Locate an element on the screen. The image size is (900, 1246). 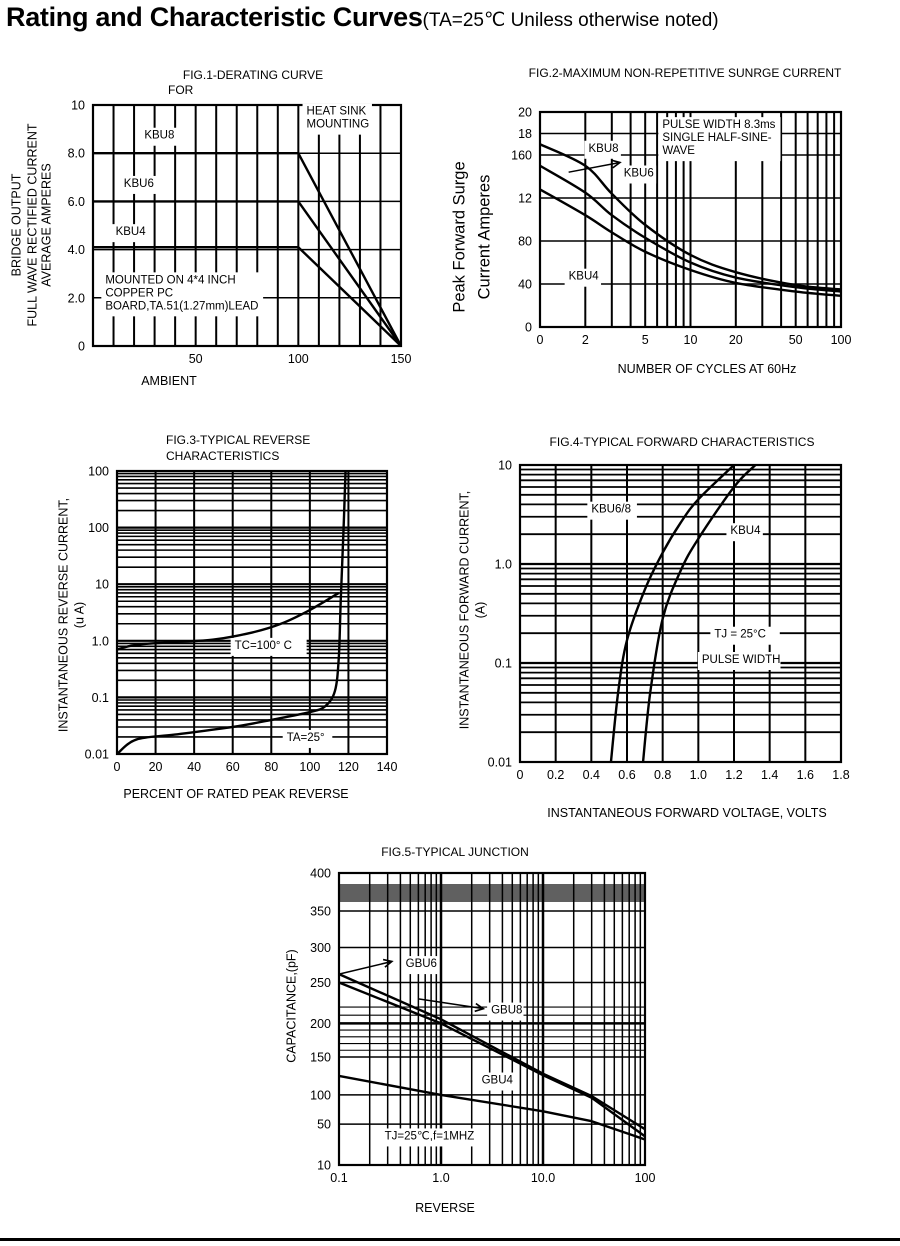
fig2-y-tick-label: 20 is located at coordinates (525, 113).